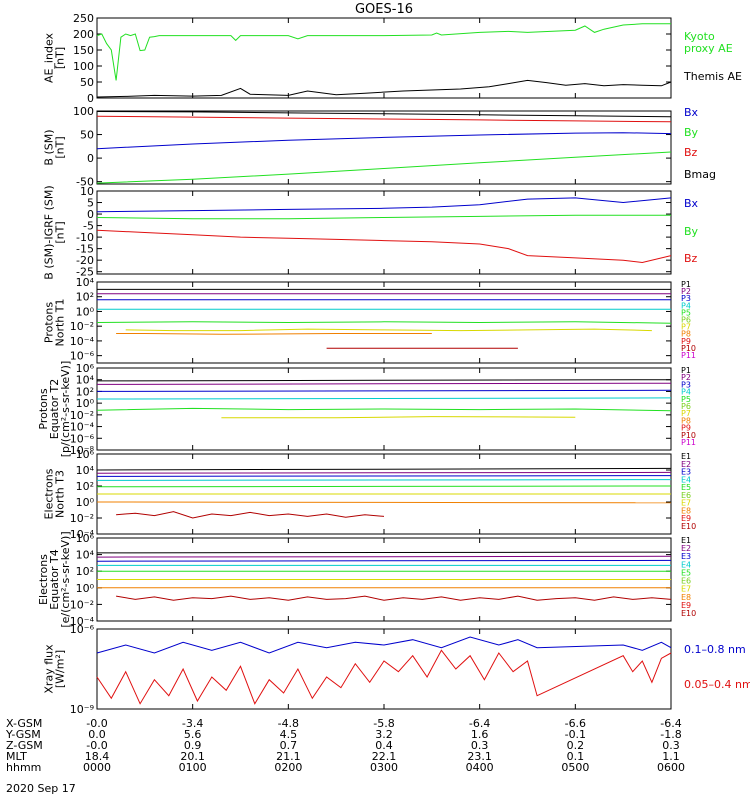 The image size is (750, 800). I want to click on orbit-row-label: Y-GSM, so click(23, 734).